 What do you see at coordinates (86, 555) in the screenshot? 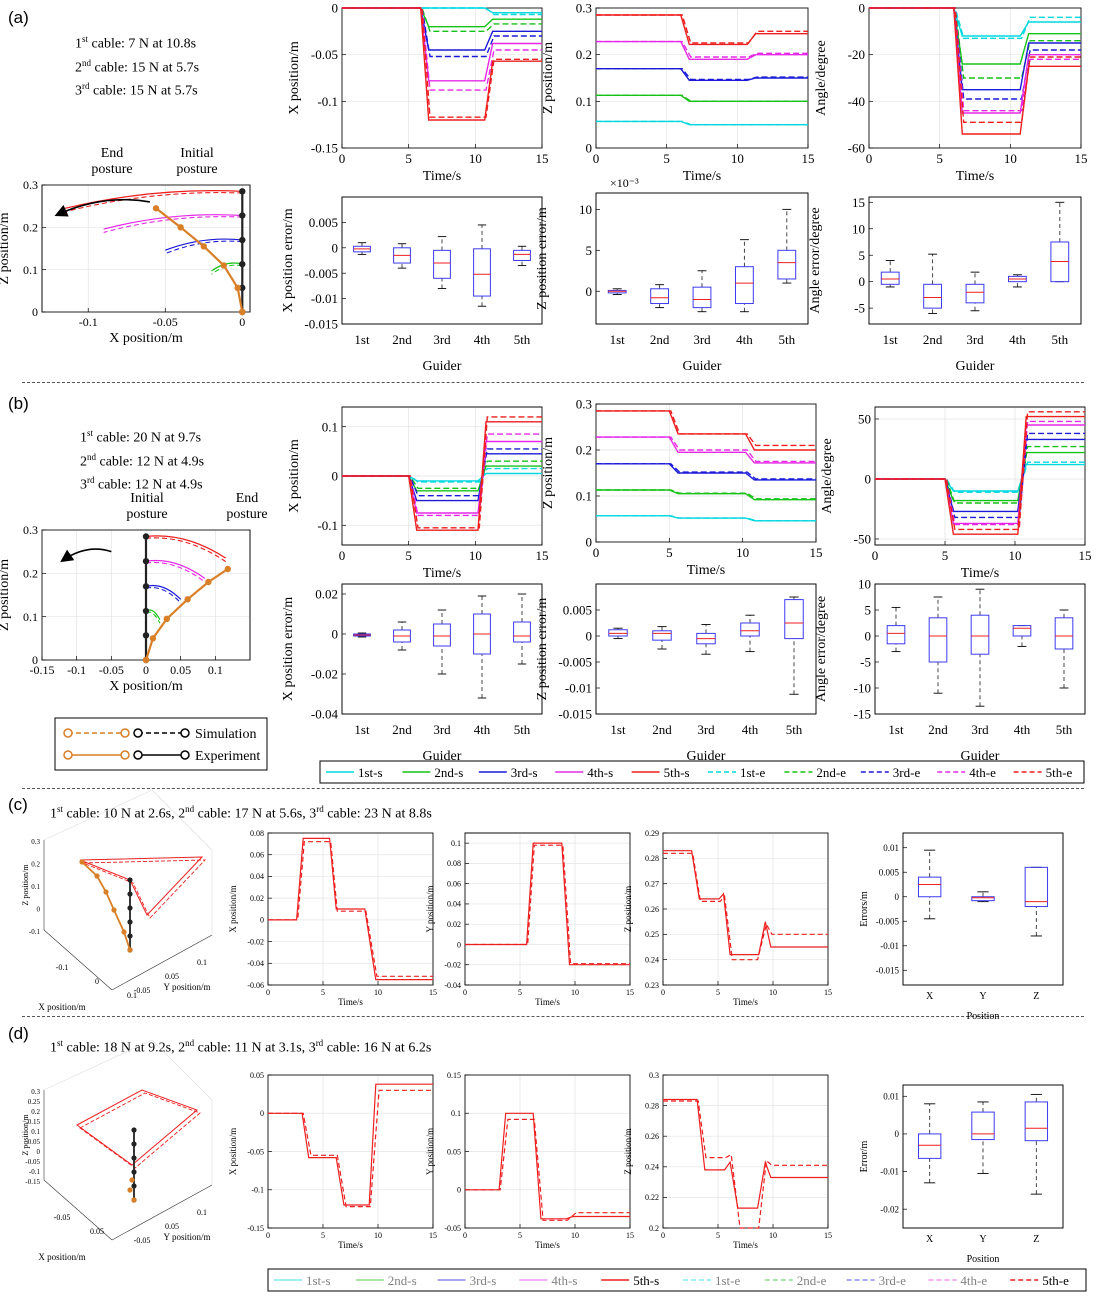
I see `direction-arrow` at bounding box center [86, 555].